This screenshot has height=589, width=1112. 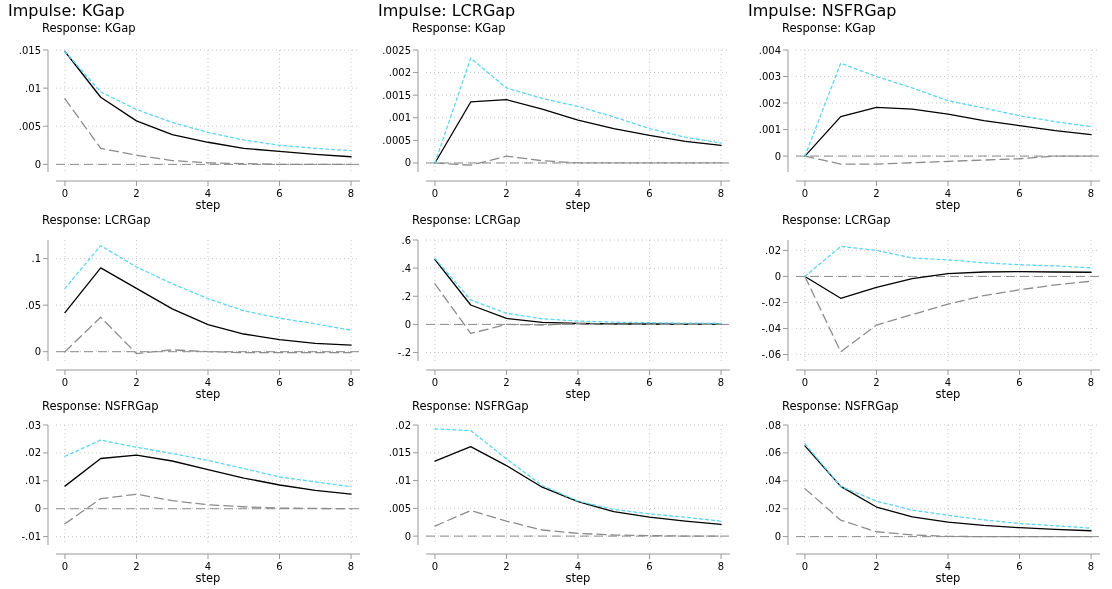 I want to click on chart-title: Impulse: LCRGap, so click(x=447, y=10).